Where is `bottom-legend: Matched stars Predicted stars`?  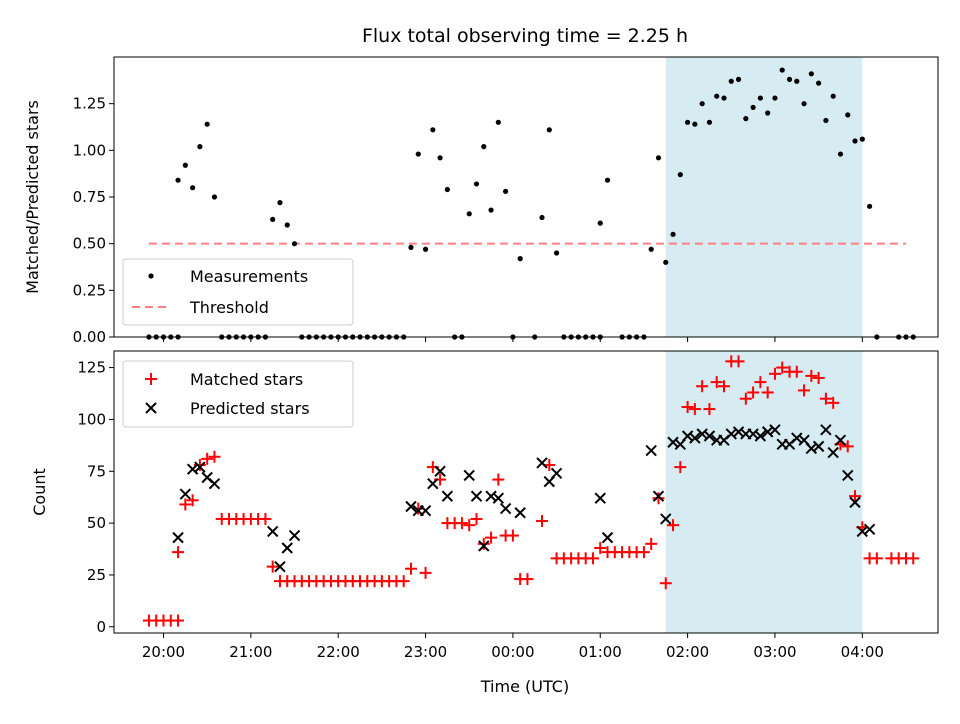
bottom-legend: Matched stars Predicted stars is located at coordinates (238, 394).